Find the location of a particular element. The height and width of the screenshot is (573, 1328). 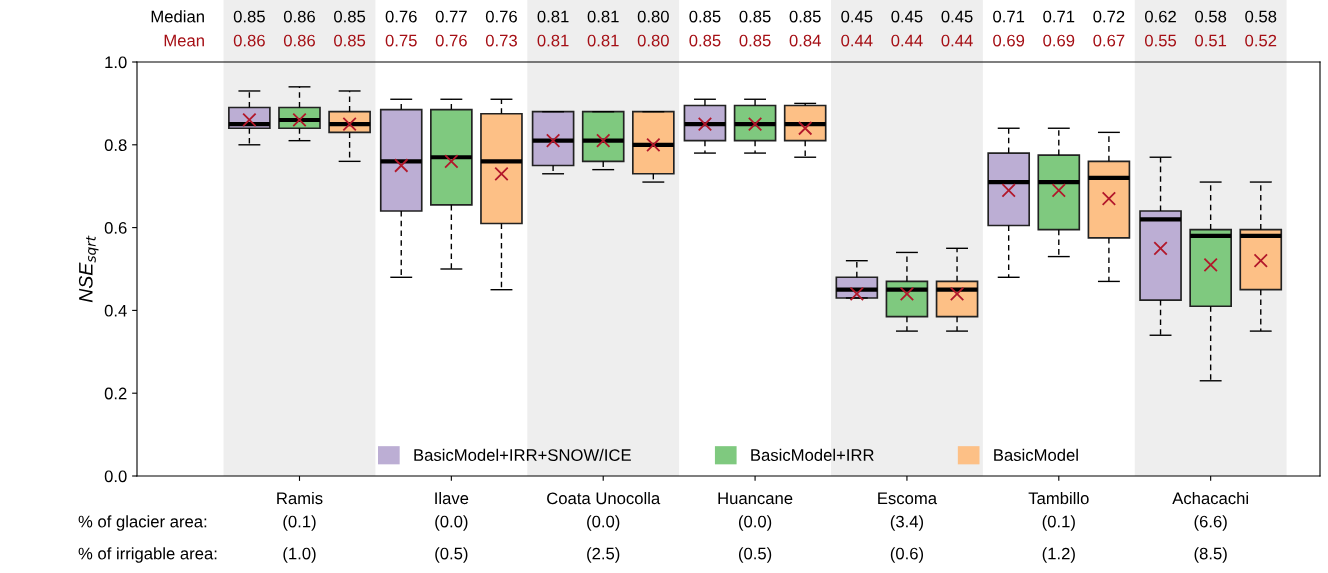

x-tick-label: Escoma is located at coordinates (908, 498).